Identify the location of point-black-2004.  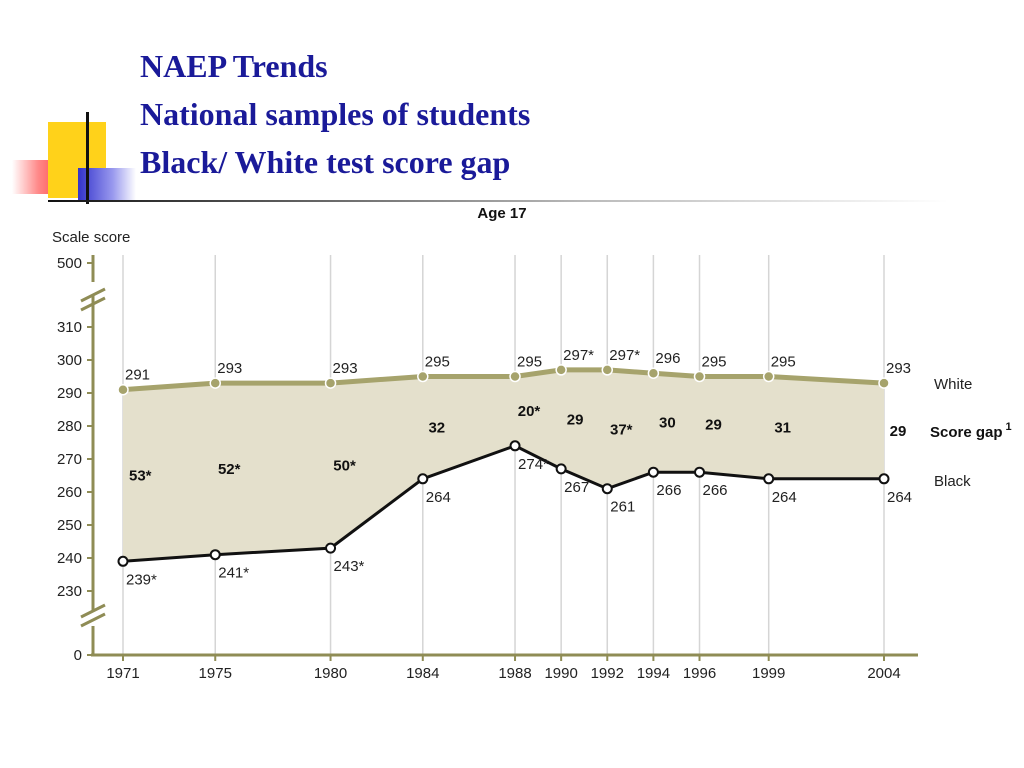
(884, 479).